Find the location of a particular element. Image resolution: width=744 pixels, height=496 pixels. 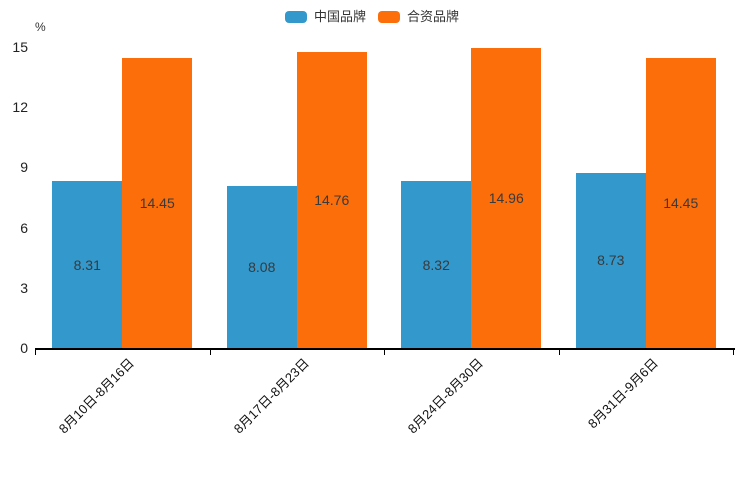

bar-series1-cat2: 14.96 is located at coordinates (506, 197).